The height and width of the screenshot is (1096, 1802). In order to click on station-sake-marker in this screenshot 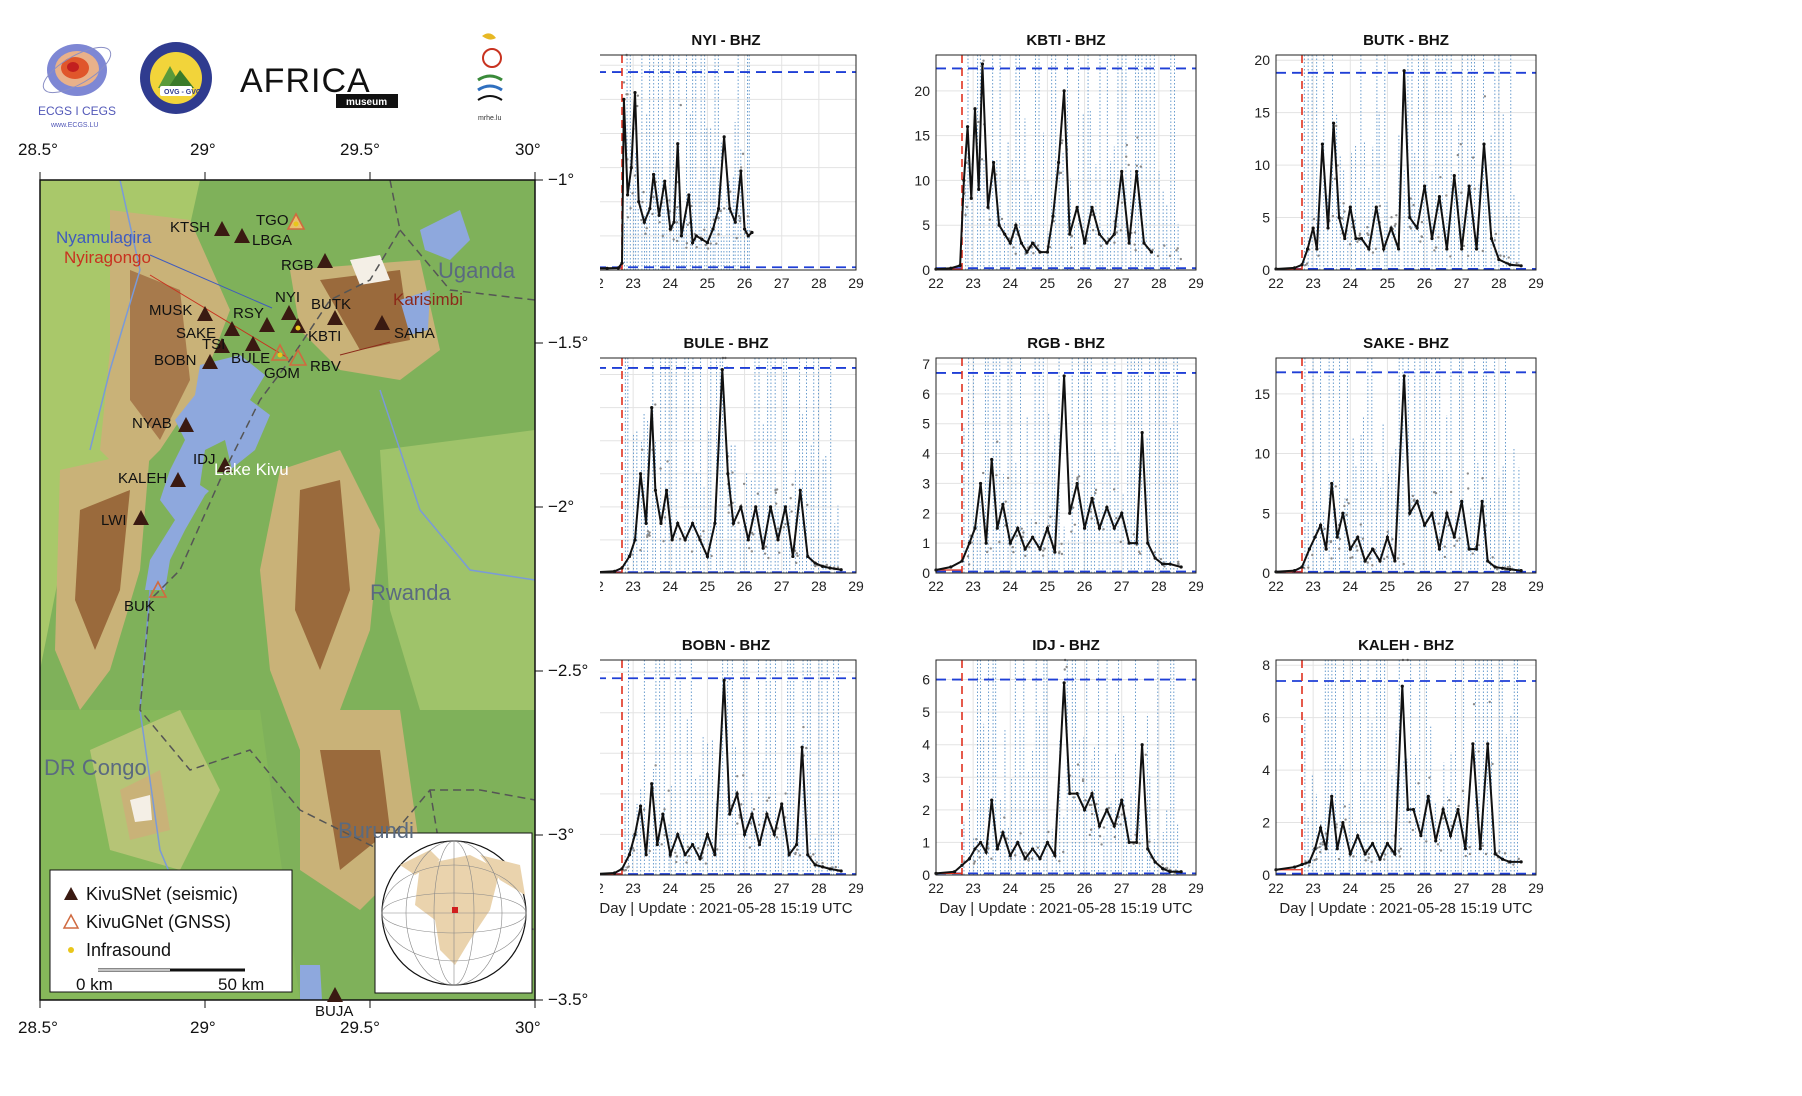, I will do `click(232, 328)`.